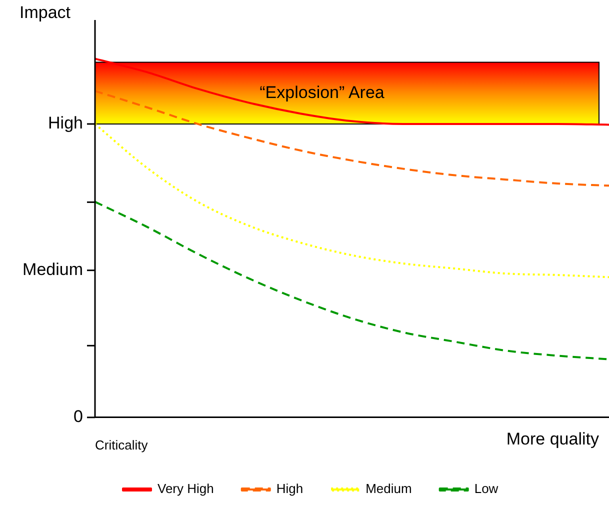  I want to click on legend-label: Very High, so click(186, 488).